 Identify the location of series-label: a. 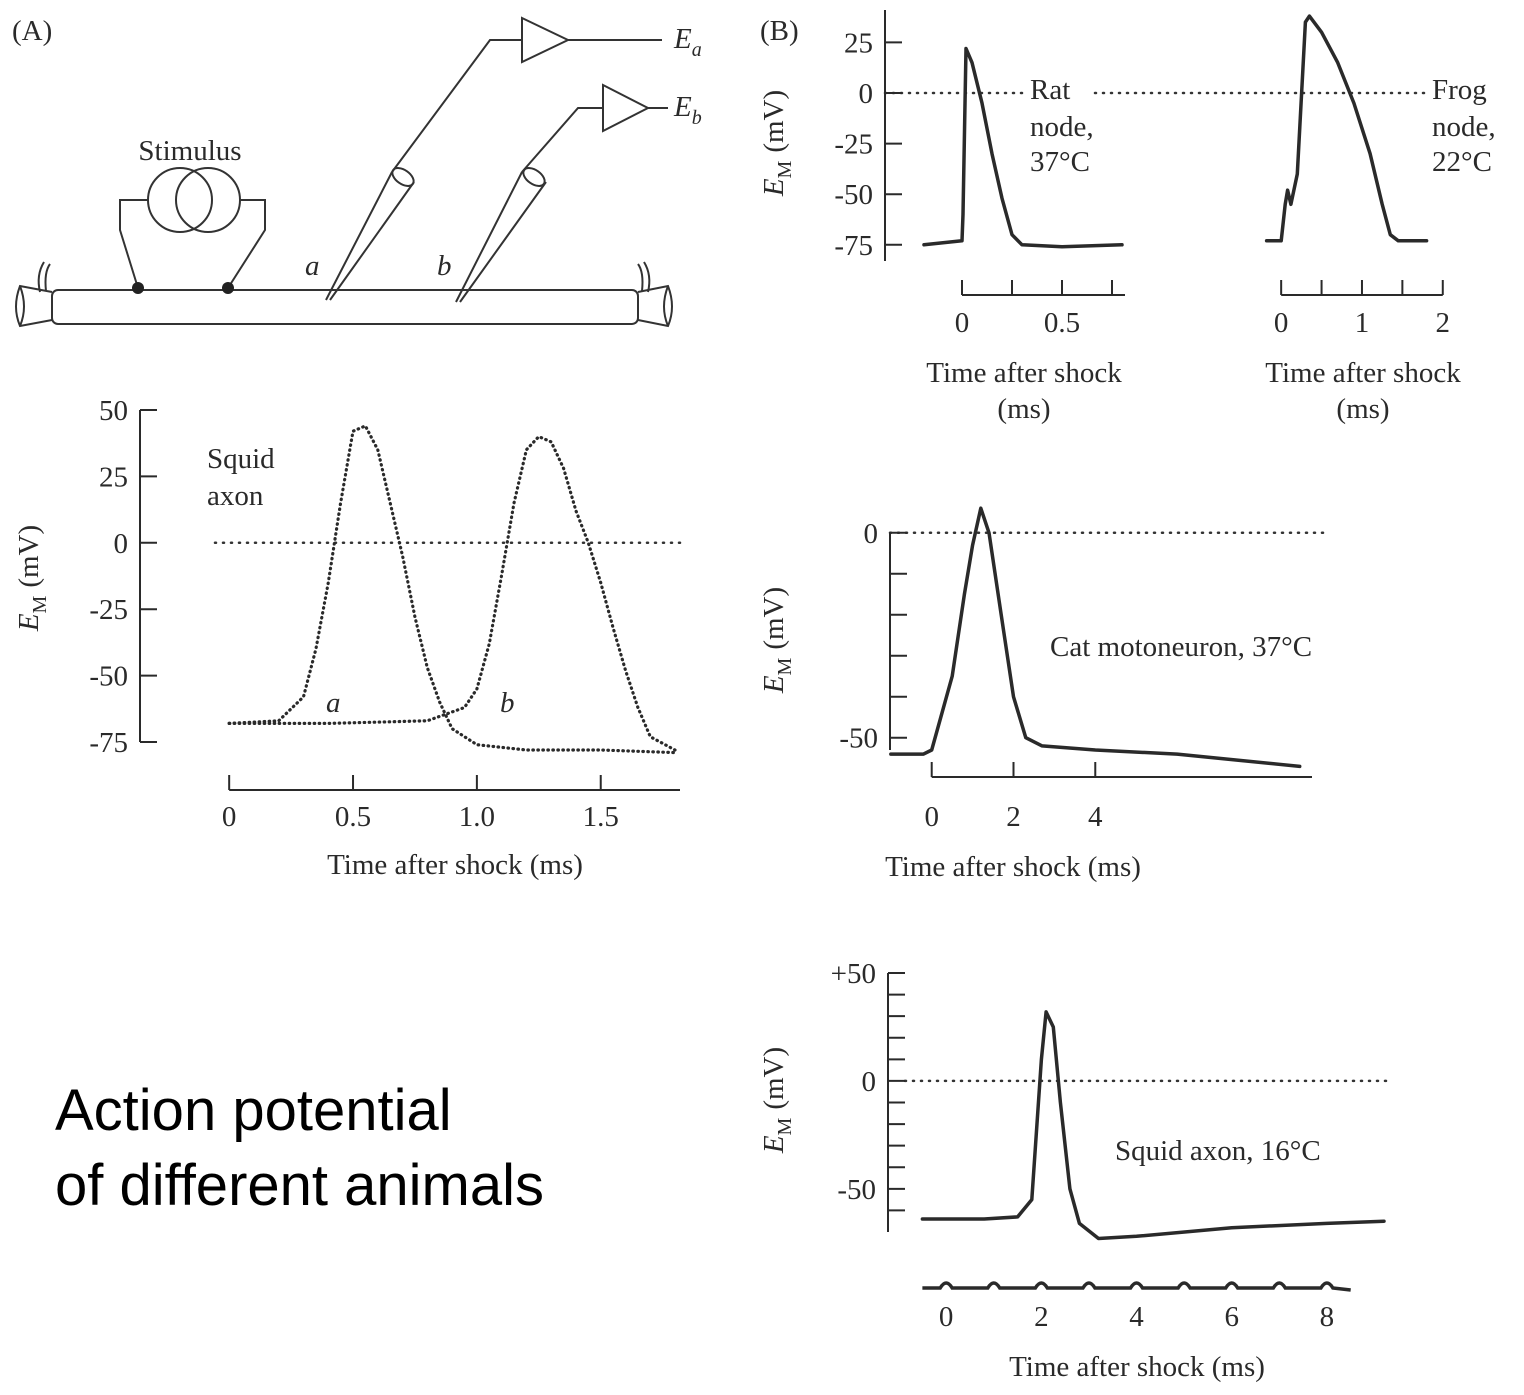
(333, 703).